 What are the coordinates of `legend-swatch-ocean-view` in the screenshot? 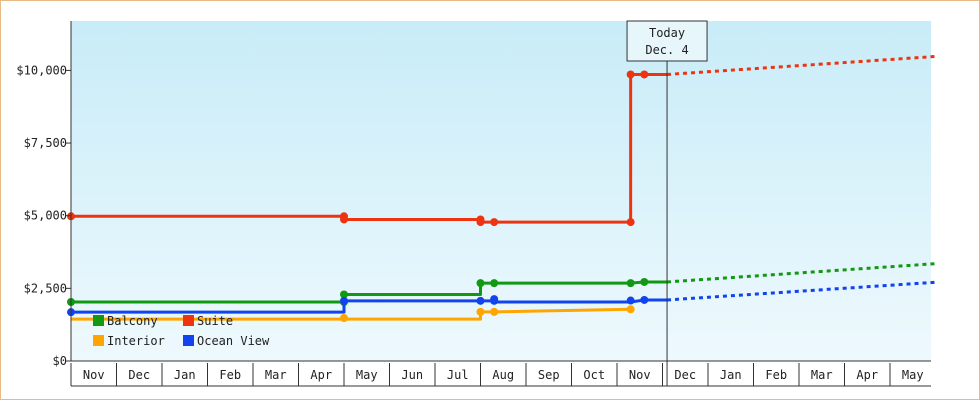 It's located at (188, 340).